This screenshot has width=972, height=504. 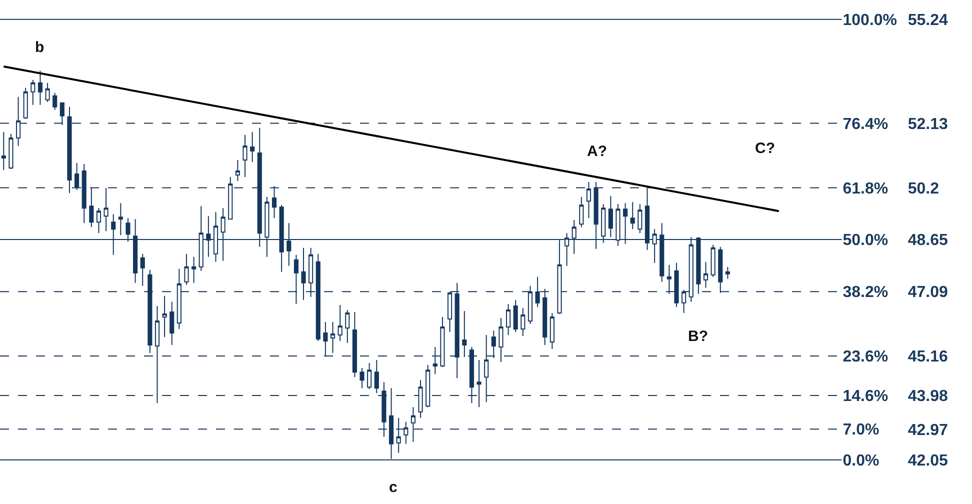 What do you see at coordinates (865, 189) in the screenshot?
I see `y2-tick-label: 61.8%` at bounding box center [865, 189].